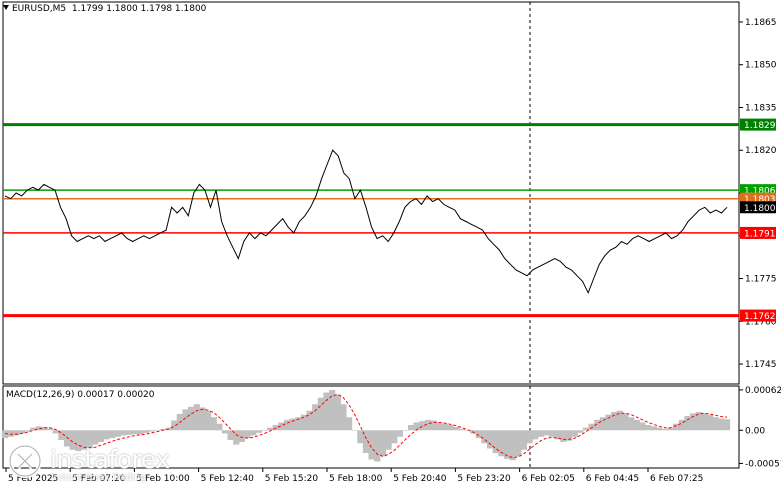  What do you see at coordinates (761, 280) in the screenshot?
I see `price-tick-label: 1.1775` at bounding box center [761, 280].